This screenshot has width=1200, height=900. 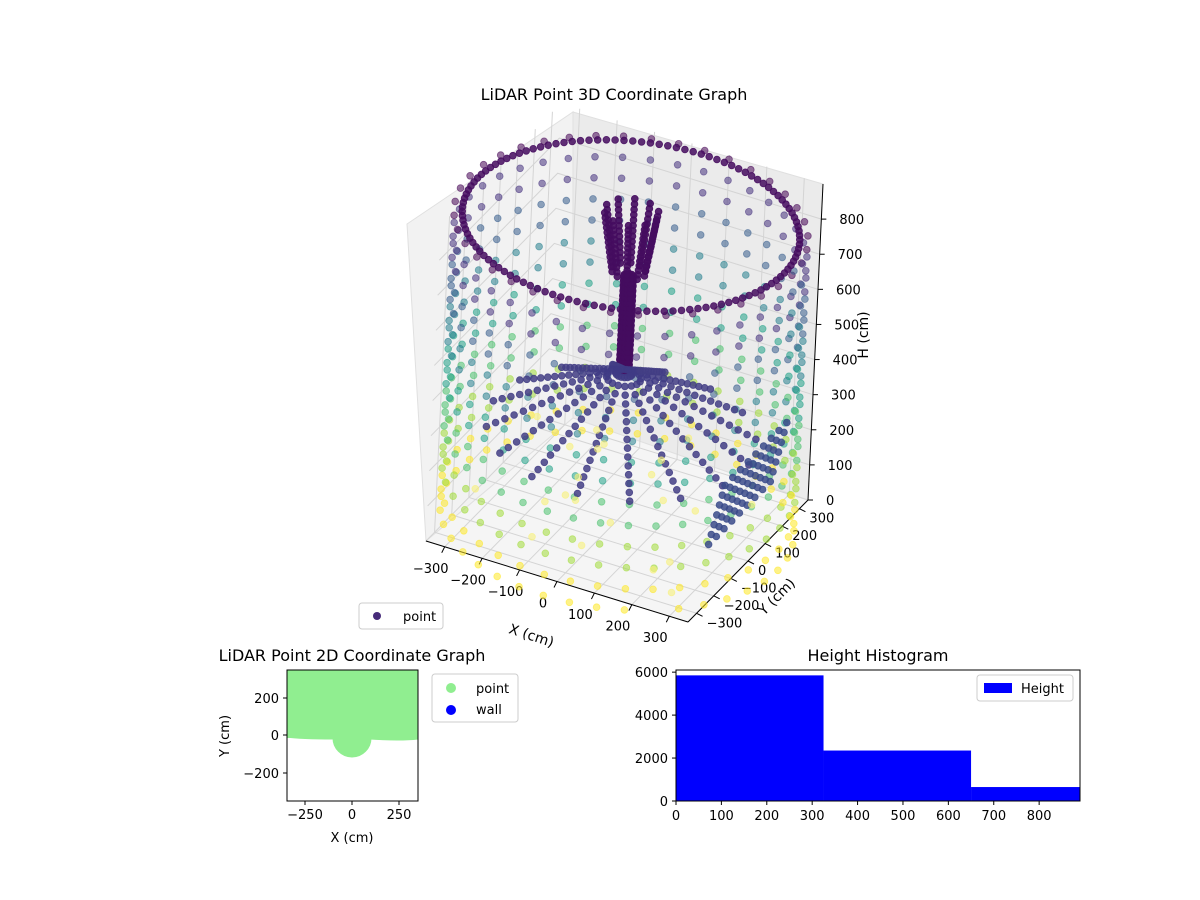 What do you see at coordinates (377, 616) in the screenshot?
I see `legend-3d-marker` at bounding box center [377, 616].